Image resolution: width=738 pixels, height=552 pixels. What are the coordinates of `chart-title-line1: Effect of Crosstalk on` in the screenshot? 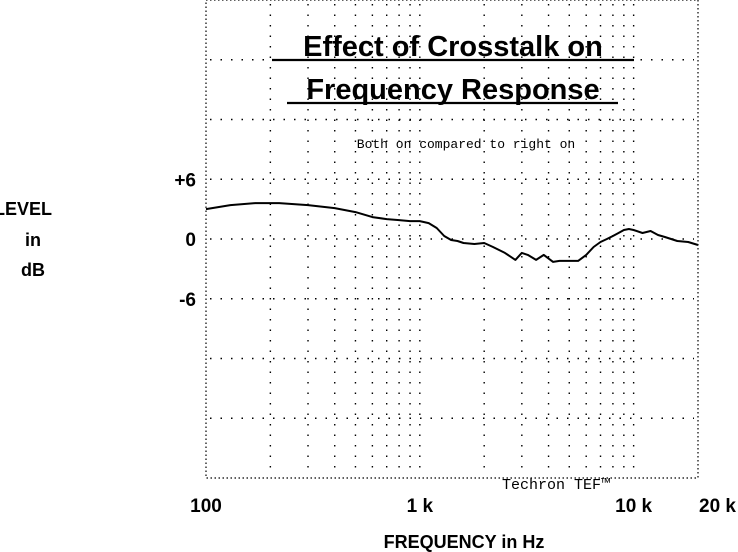 It's located at (453, 47).